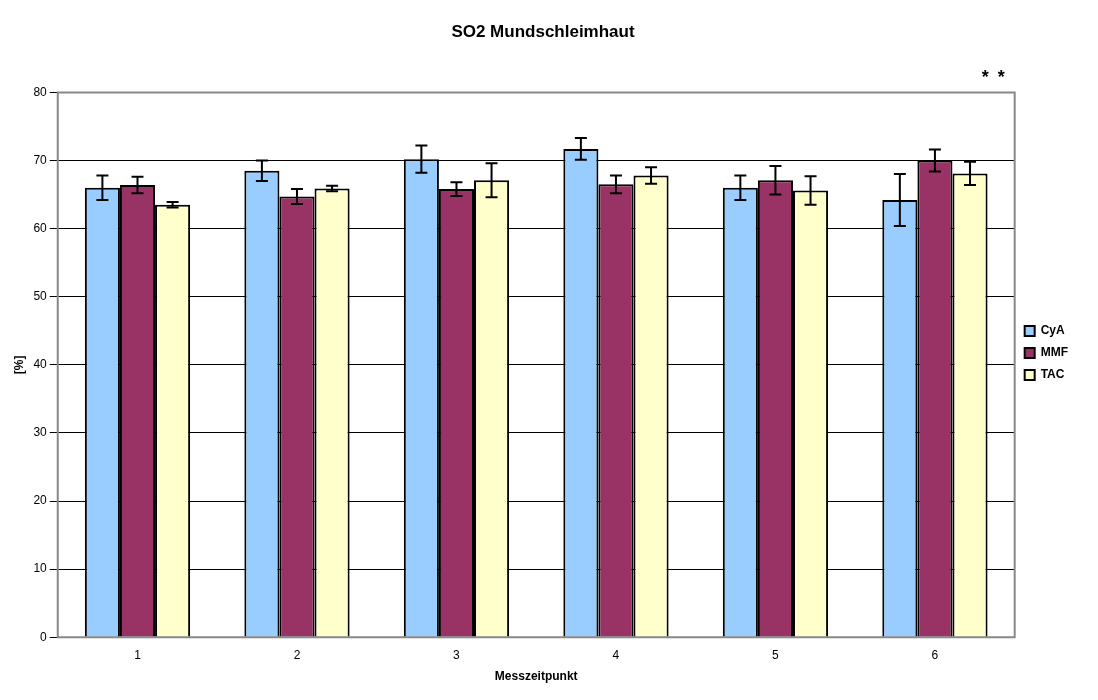 This screenshot has height=700, width=1098. I want to click on y-tick-label: 20, so click(40, 500).